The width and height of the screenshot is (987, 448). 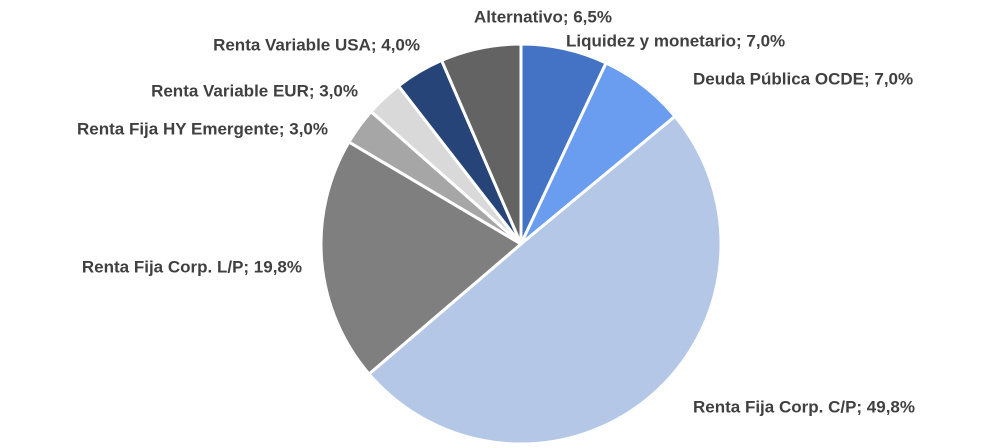 What do you see at coordinates (192, 266) in the screenshot?
I see `data-label: Renta Fija Corp. L/P; 19,8%` at bounding box center [192, 266].